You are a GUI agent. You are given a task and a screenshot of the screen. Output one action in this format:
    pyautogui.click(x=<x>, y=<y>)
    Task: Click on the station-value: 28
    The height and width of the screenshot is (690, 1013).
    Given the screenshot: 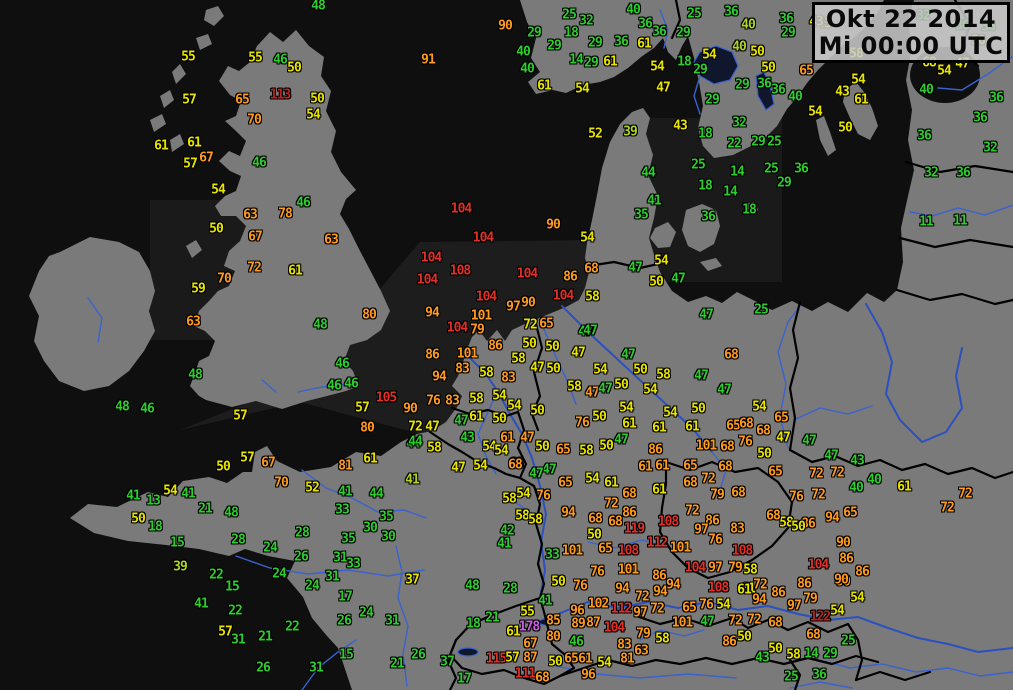 What is the action you would take?
    pyautogui.click(x=238, y=540)
    